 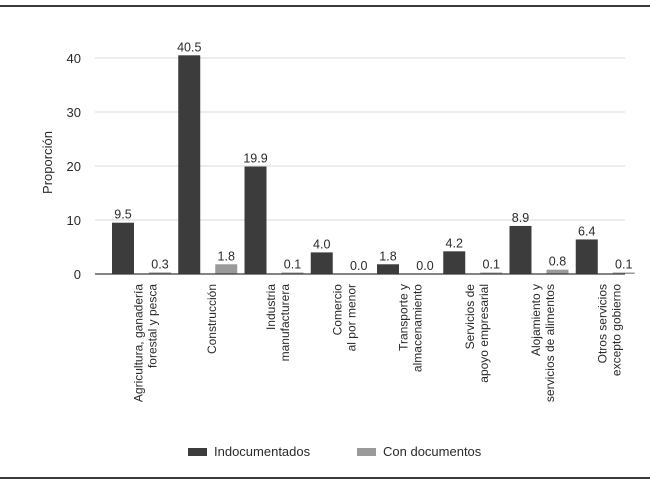 What do you see at coordinates (159, 264) in the screenshot?
I see `data-label: 0.3` at bounding box center [159, 264].